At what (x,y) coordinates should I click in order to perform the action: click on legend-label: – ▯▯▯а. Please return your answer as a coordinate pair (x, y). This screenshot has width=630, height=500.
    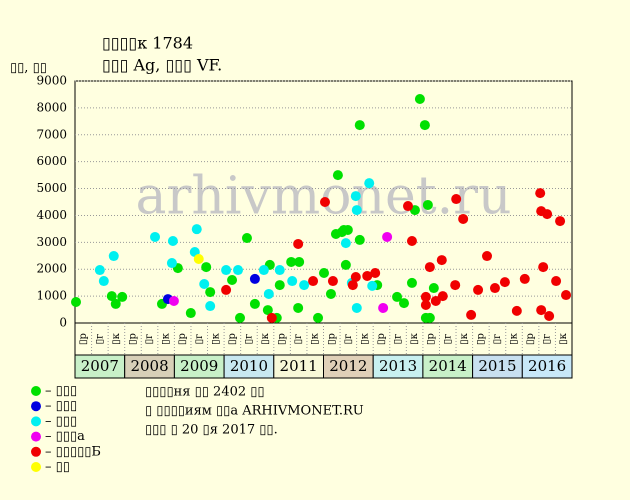
    Looking at the image, I should click on (65, 436).